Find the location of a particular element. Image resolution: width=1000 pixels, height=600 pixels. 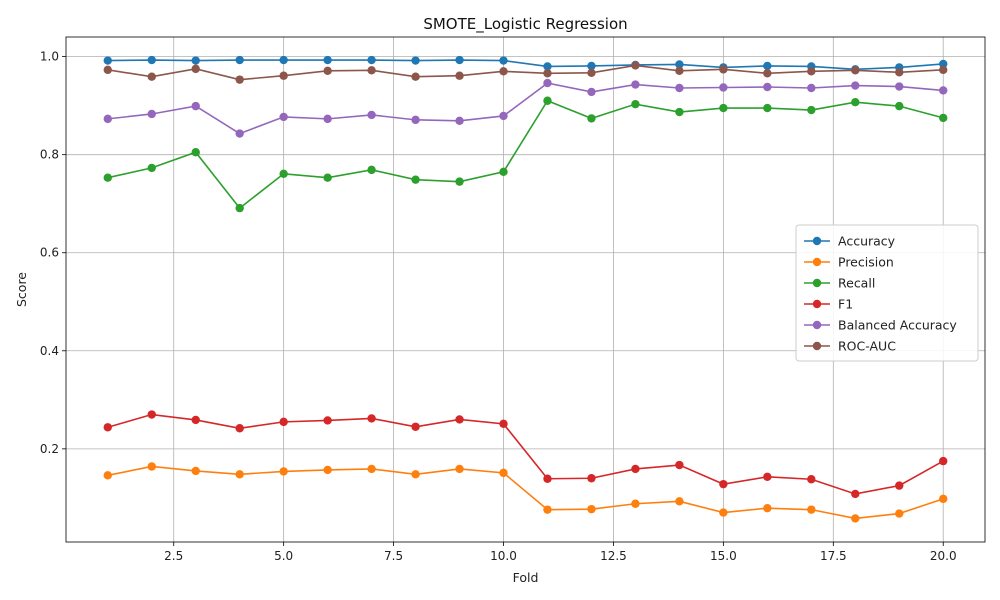

x-tick-label: 2.5 is located at coordinates (173, 556).